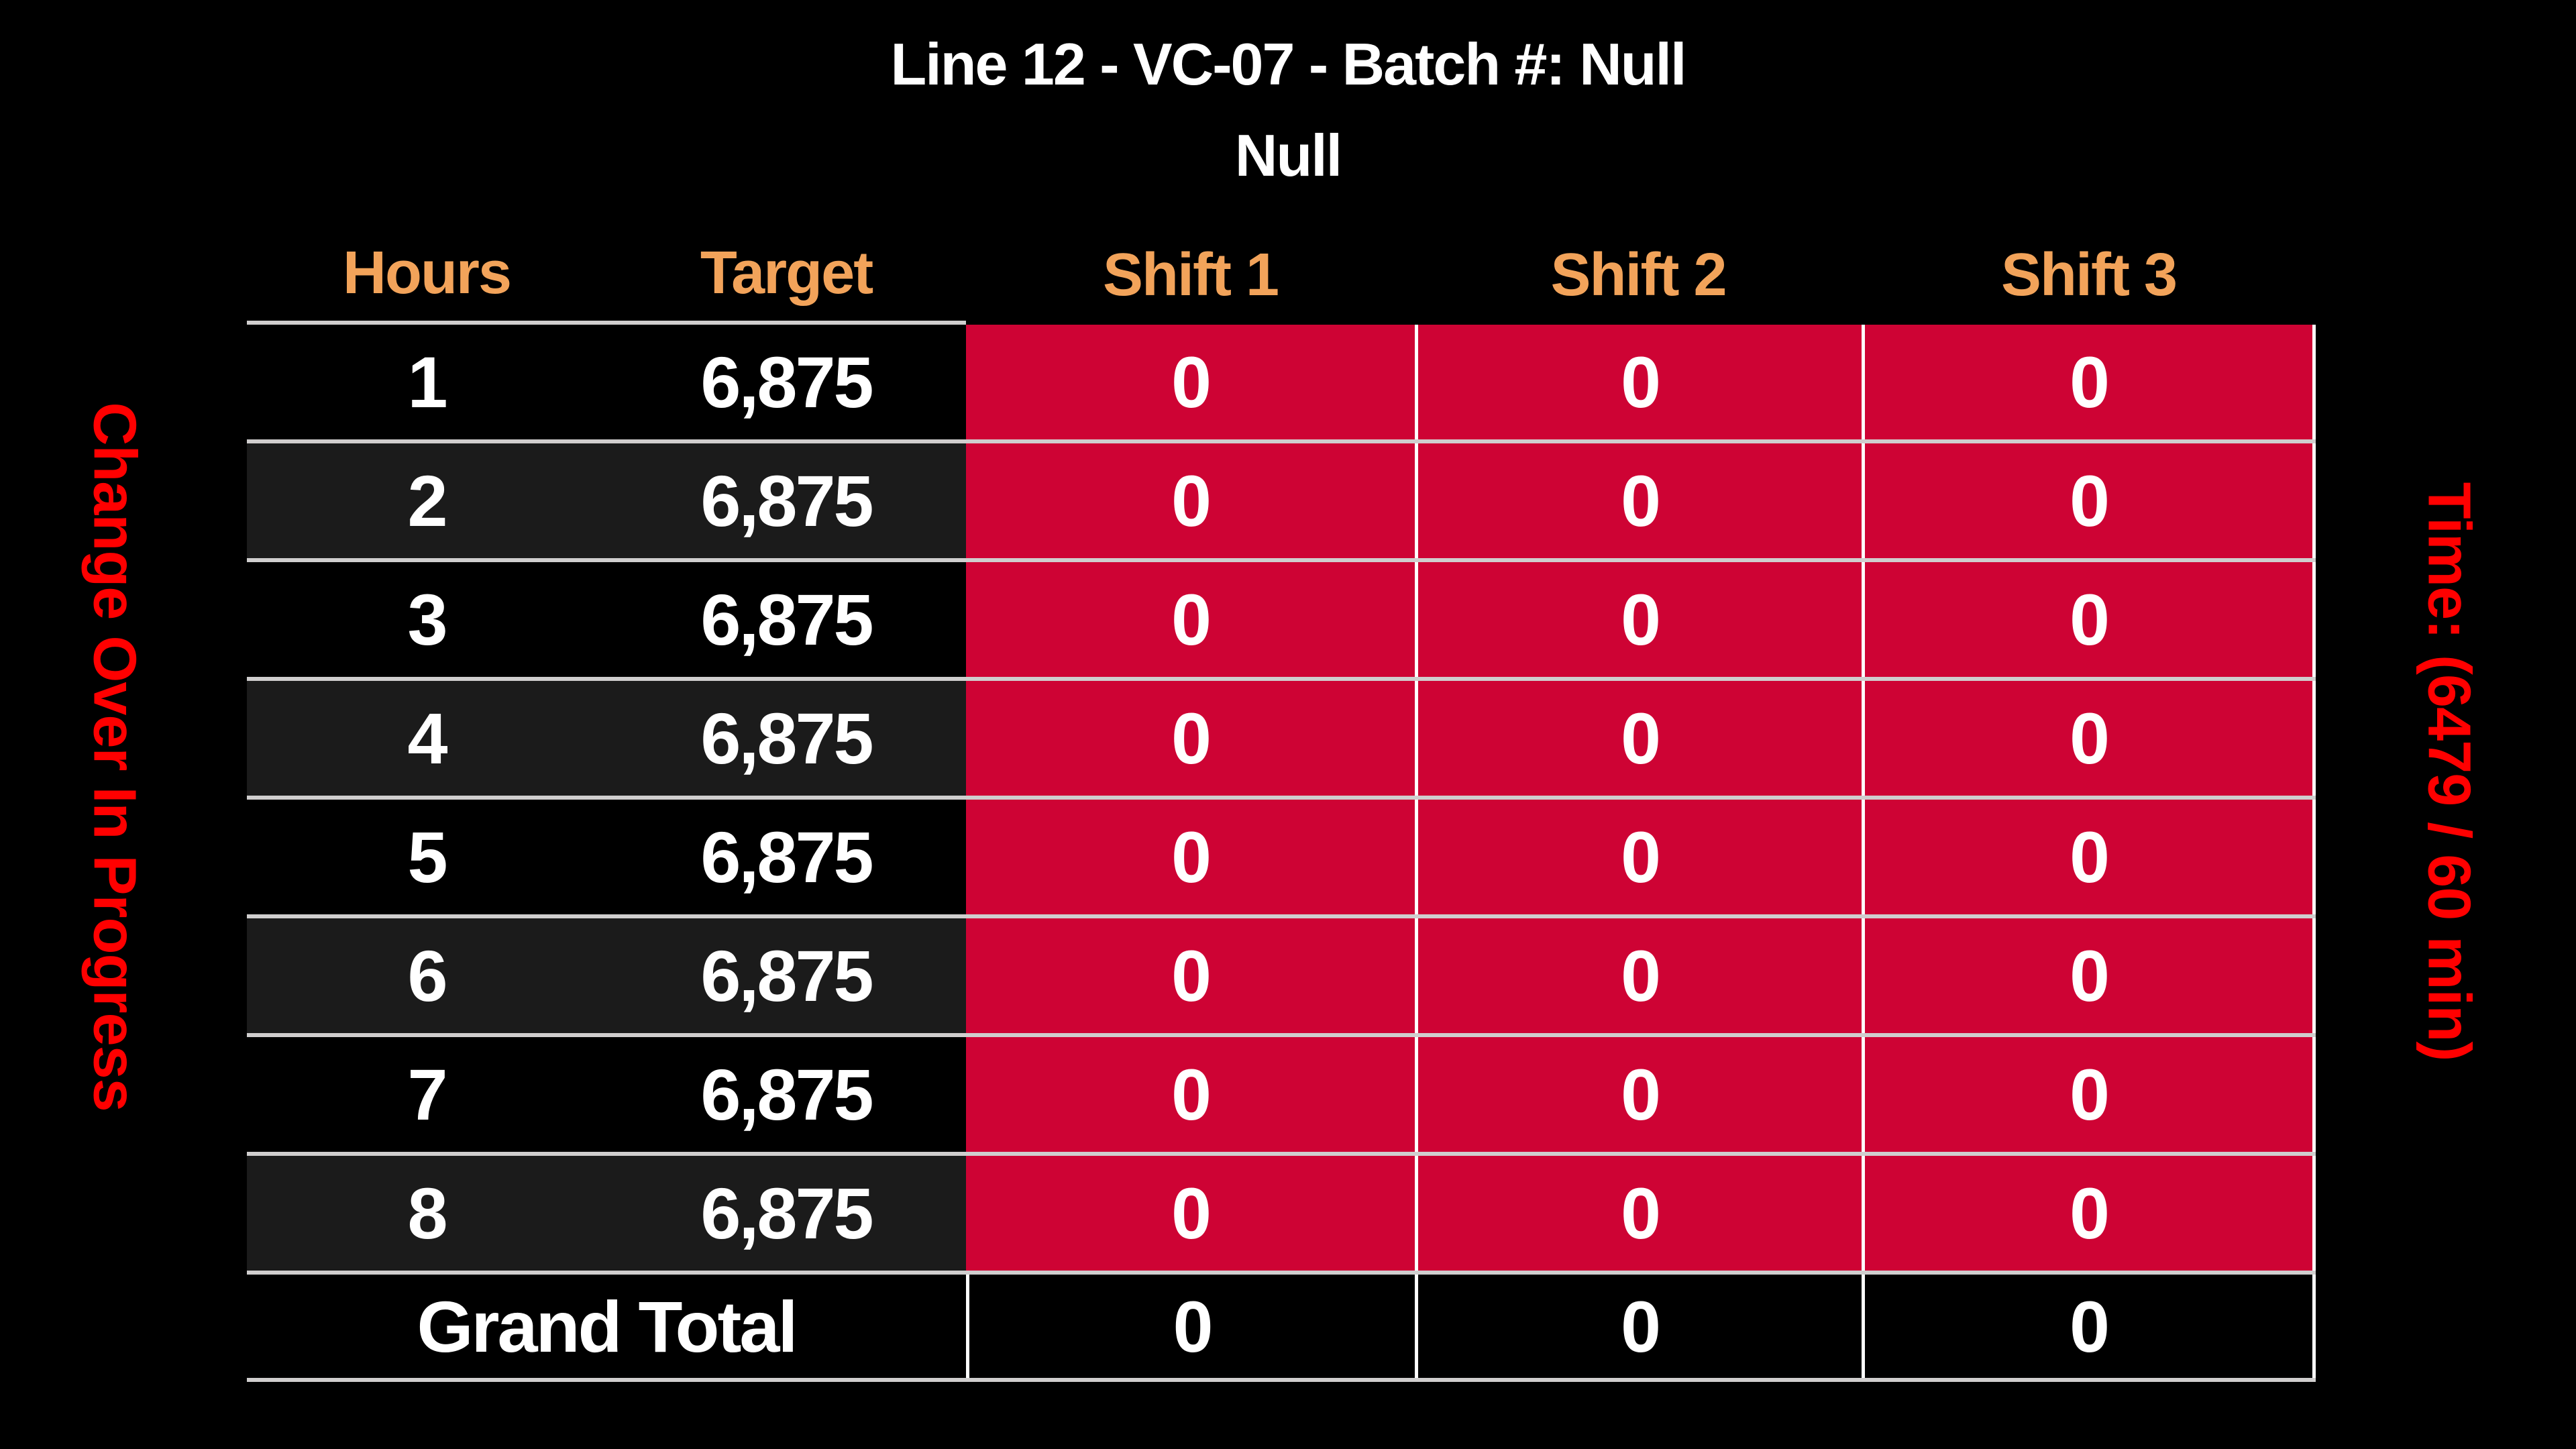  I want to click on table-row: 4 6,875 0 0 0, so click(1281, 740).